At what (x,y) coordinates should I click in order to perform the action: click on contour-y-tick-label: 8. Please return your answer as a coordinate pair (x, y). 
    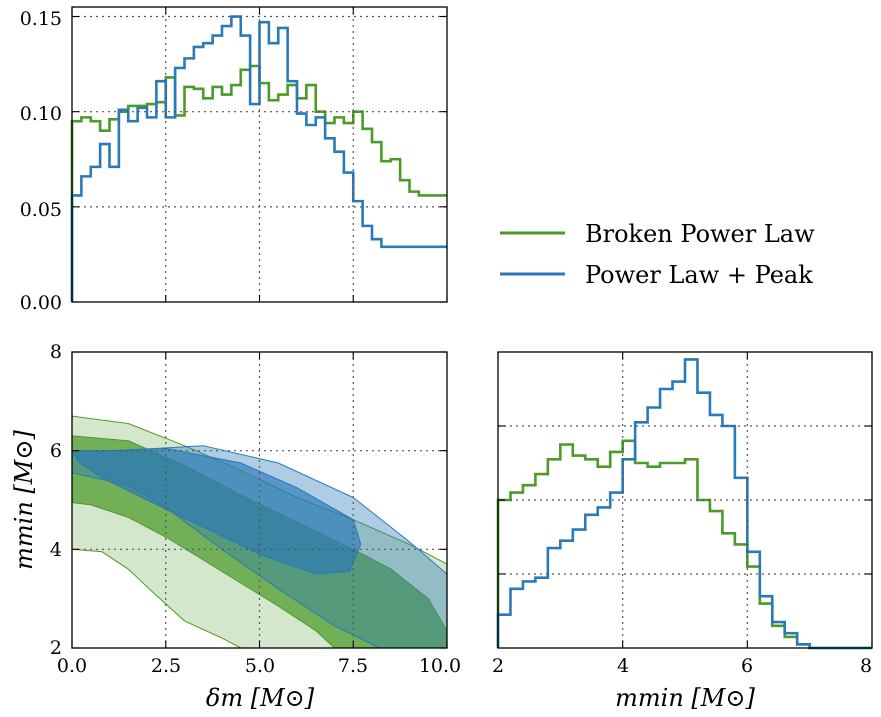
    Looking at the image, I should click on (56, 352).